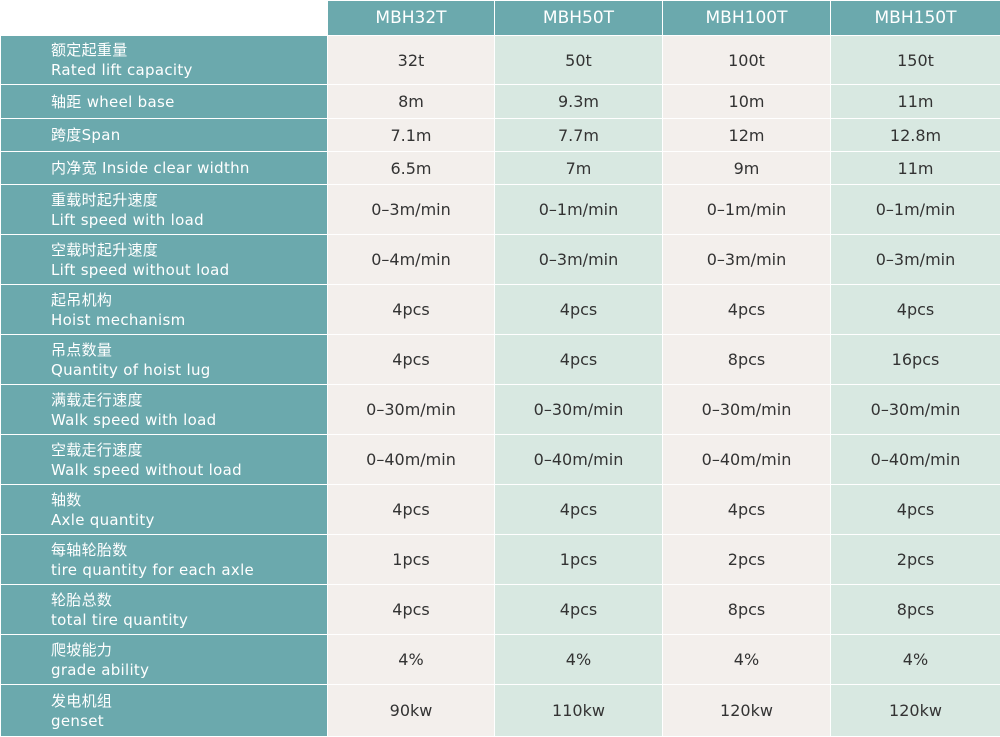  I want to click on row-label-zh: 轴距, so click(66, 102).